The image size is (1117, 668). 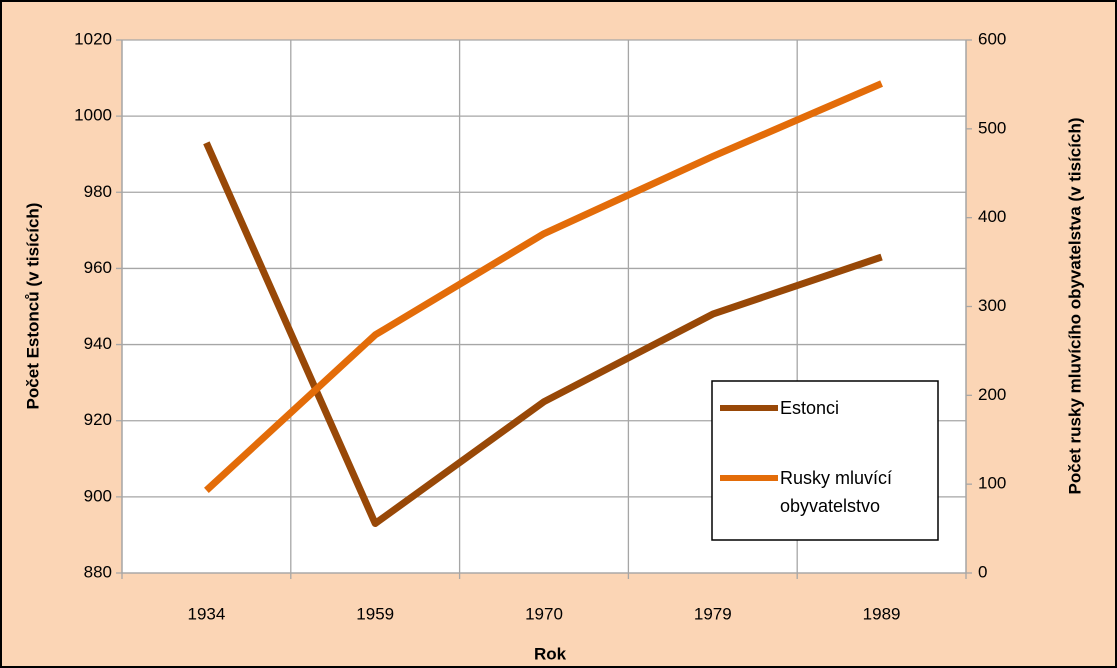 I want to click on y-tick-label: 980, so click(x=98, y=191).